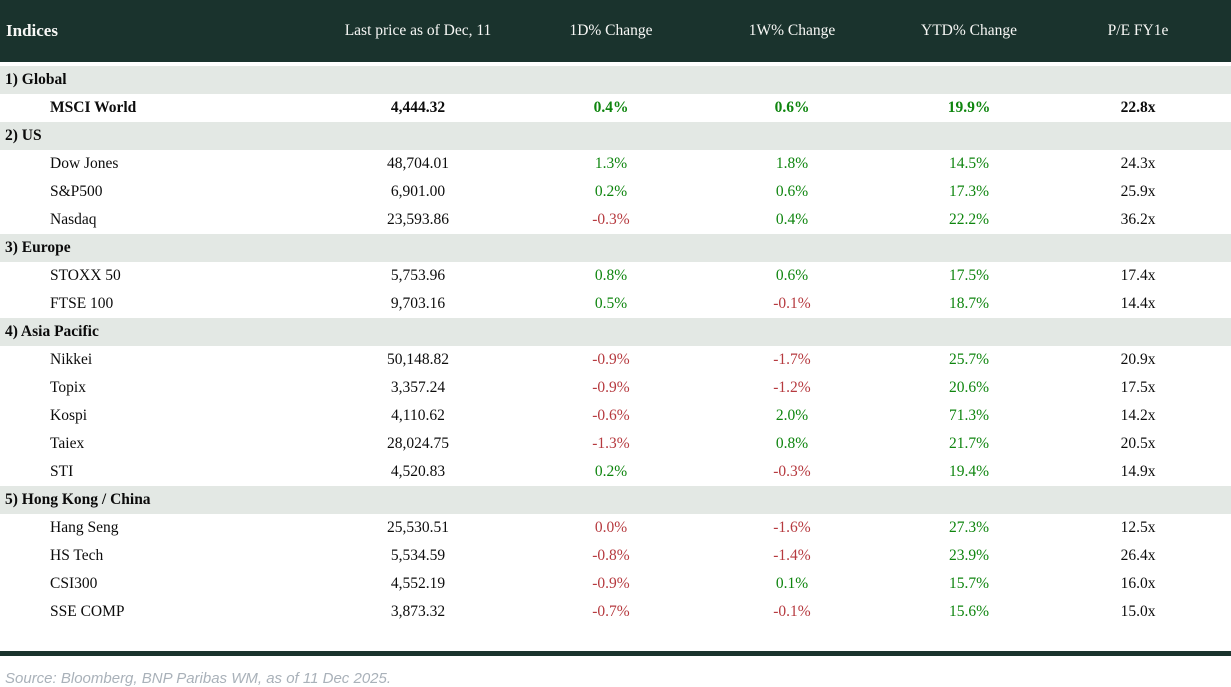  What do you see at coordinates (1138, 108) in the screenshot?
I see `value-cell: 22.8x` at bounding box center [1138, 108].